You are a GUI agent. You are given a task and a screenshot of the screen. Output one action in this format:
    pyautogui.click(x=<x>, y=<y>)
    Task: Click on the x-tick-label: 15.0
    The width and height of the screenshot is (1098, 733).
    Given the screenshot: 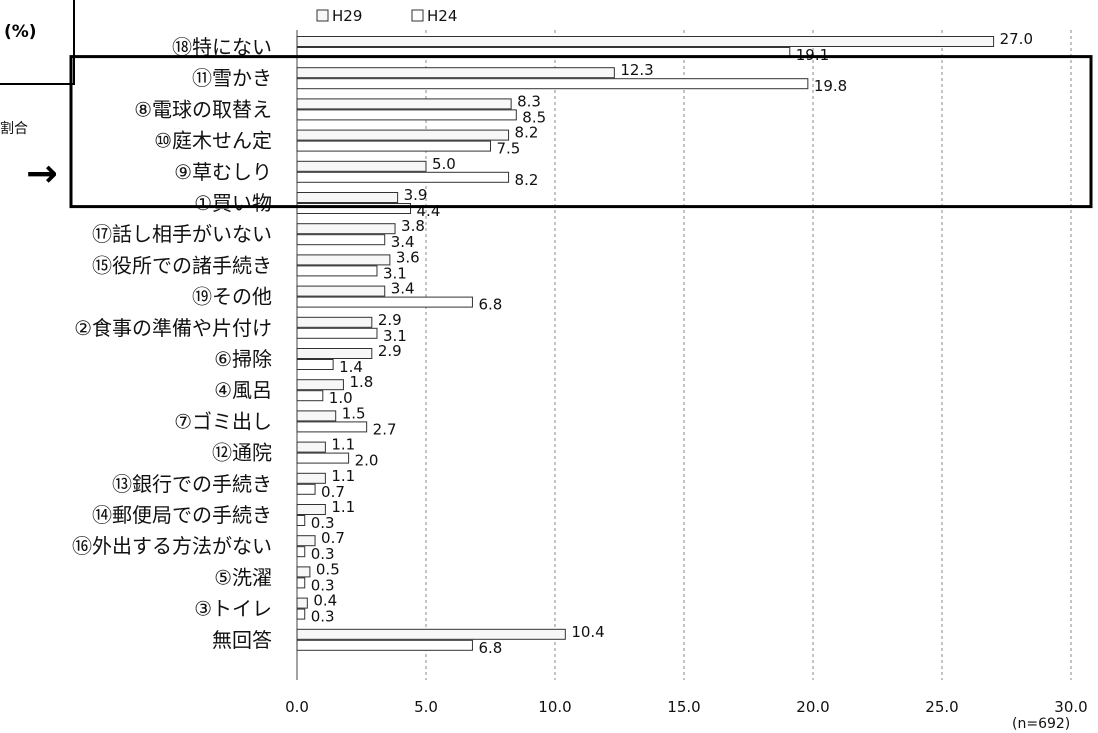 What is the action you would take?
    pyautogui.click(x=683, y=707)
    